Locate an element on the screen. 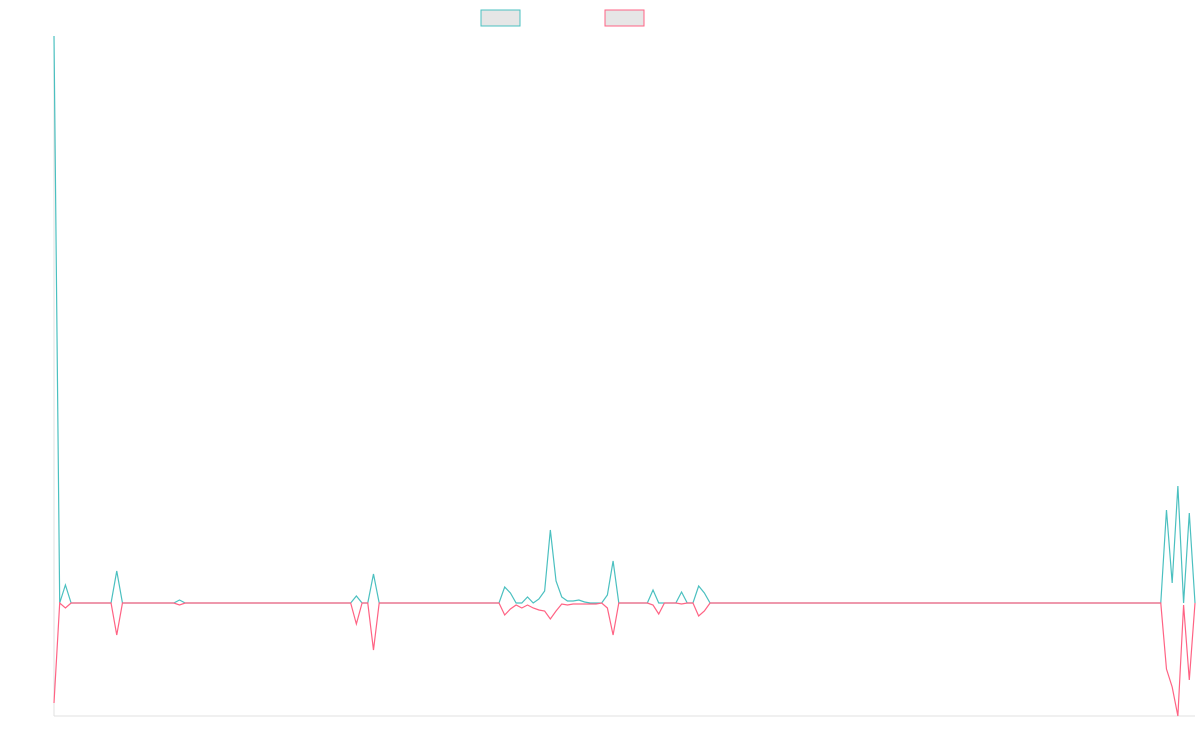 The width and height of the screenshot is (1200, 750). series-line is located at coordinates (624, 659).